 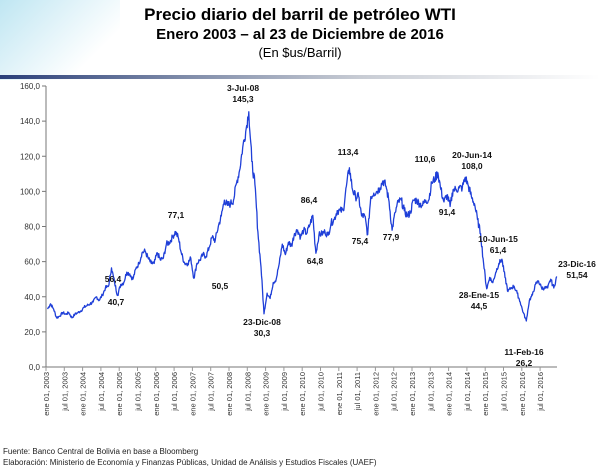 I want to click on annotation-value: 77,1, so click(x=176, y=215).